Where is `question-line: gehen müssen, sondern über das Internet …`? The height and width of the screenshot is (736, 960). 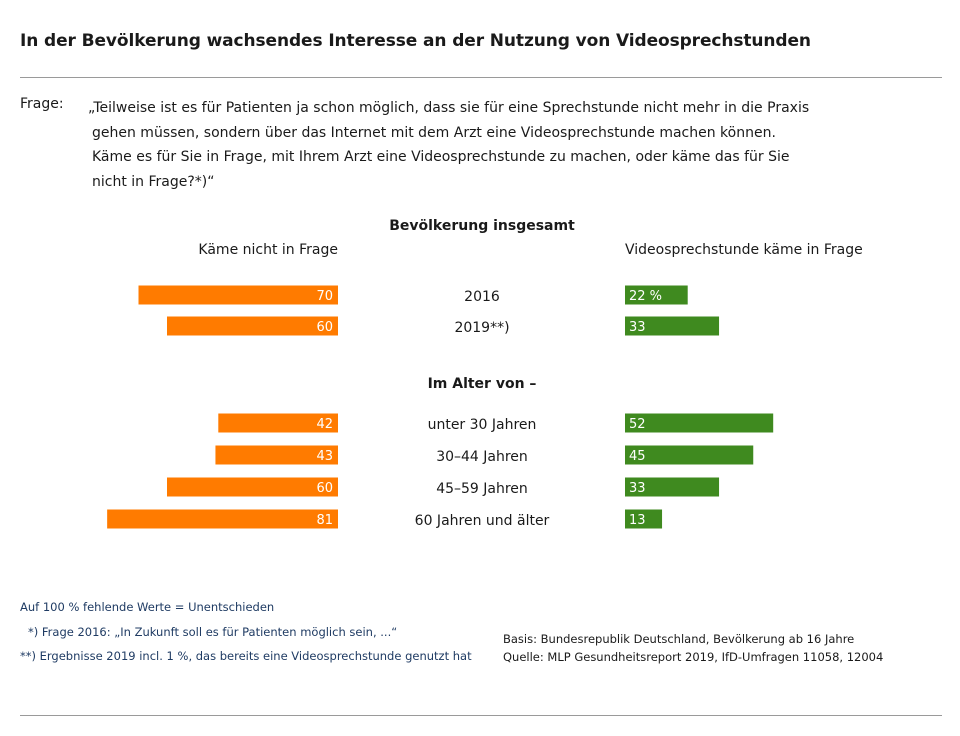 question-line: gehen müssen, sondern über das Internet … is located at coordinates (434, 132).